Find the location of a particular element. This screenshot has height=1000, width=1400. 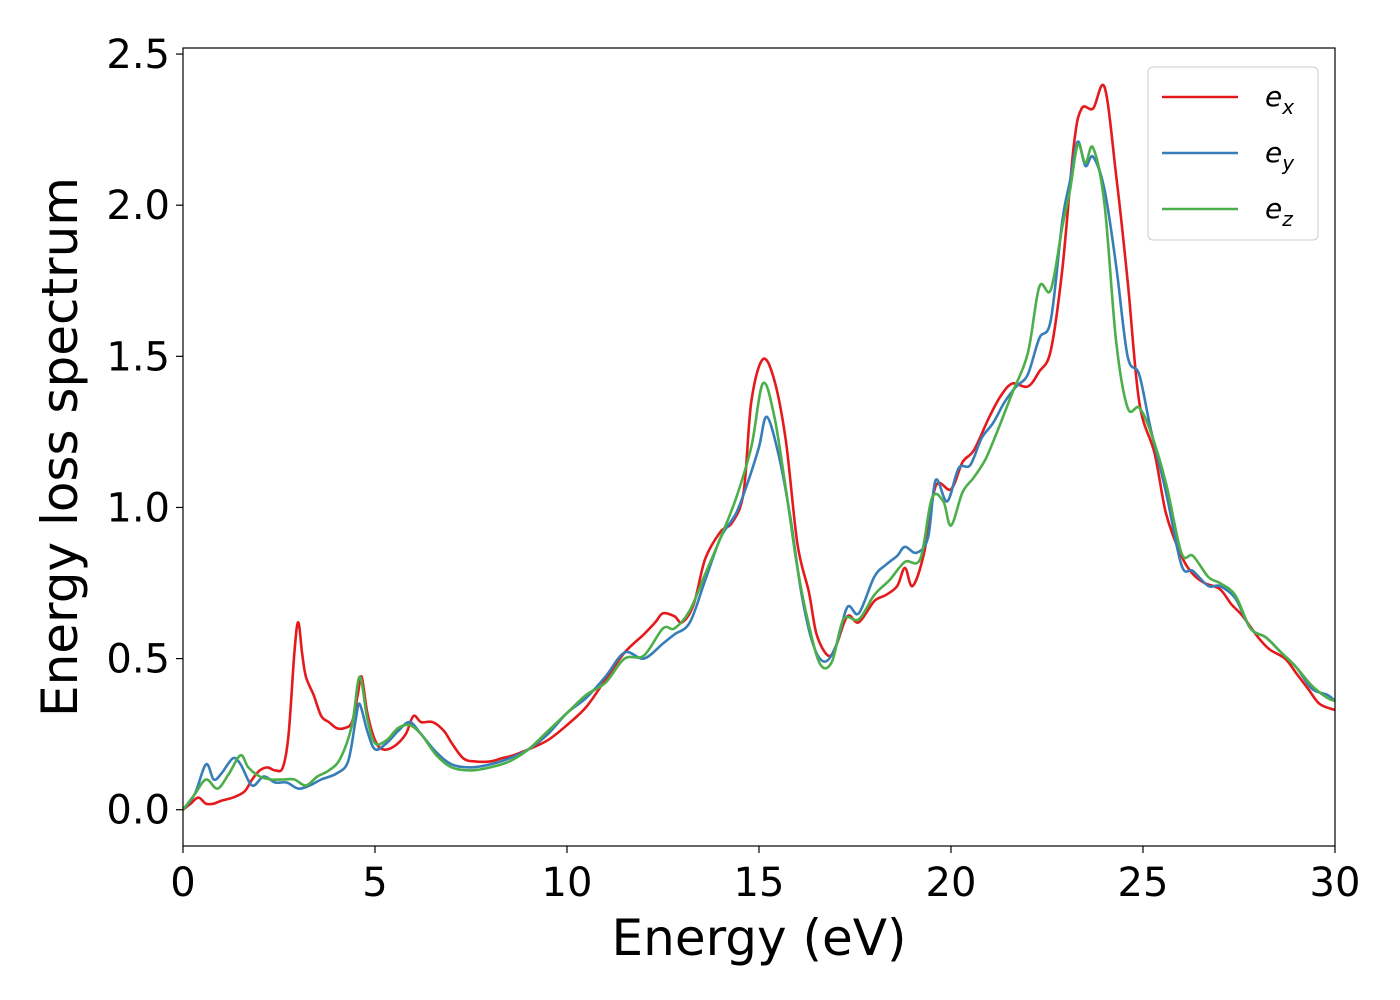

x-tick-label: 30 is located at coordinates (1335, 883).